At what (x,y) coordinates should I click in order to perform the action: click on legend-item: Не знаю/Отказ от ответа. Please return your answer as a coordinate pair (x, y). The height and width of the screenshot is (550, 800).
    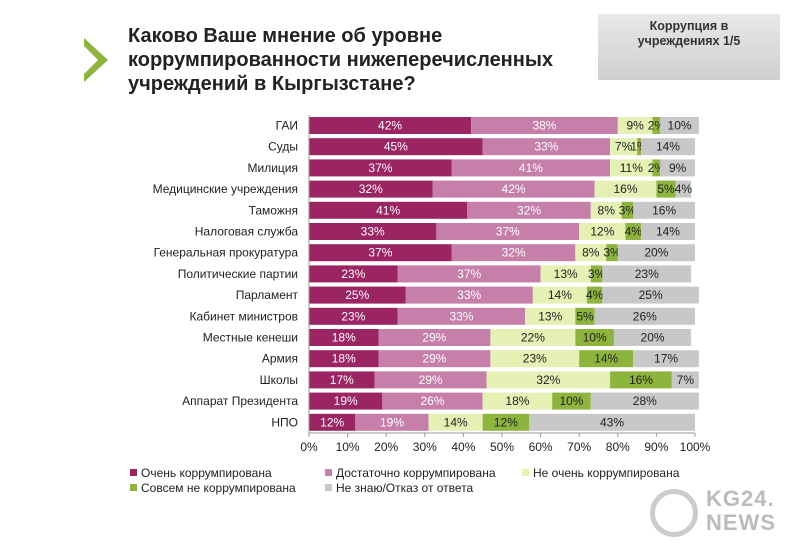
    Looking at the image, I should click on (399, 488).